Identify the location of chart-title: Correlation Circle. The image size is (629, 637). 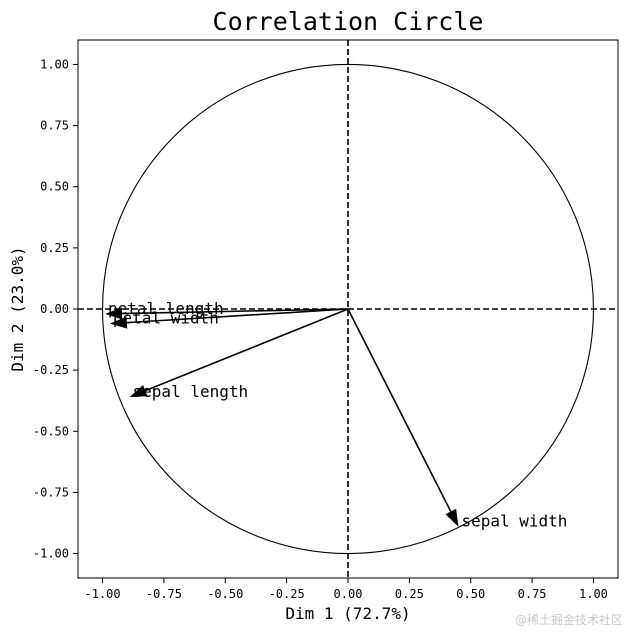
(348, 21).